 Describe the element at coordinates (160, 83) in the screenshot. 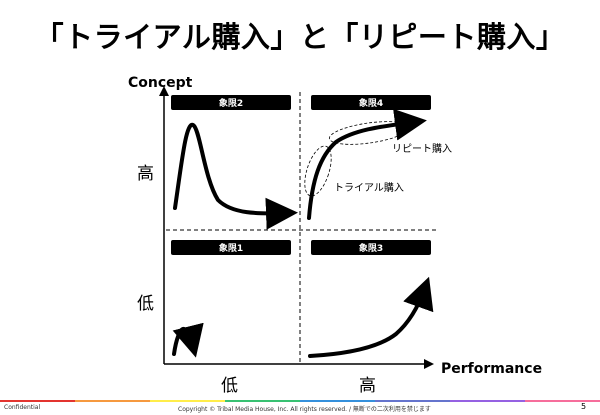

I see `y-axis-label: Concept` at that location.